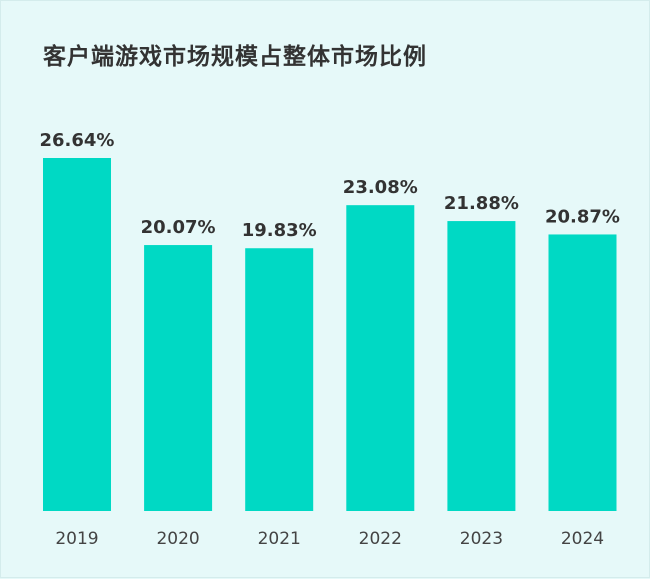  What do you see at coordinates (279, 539) in the screenshot?
I see `x-tick-label: 2021` at bounding box center [279, 539].